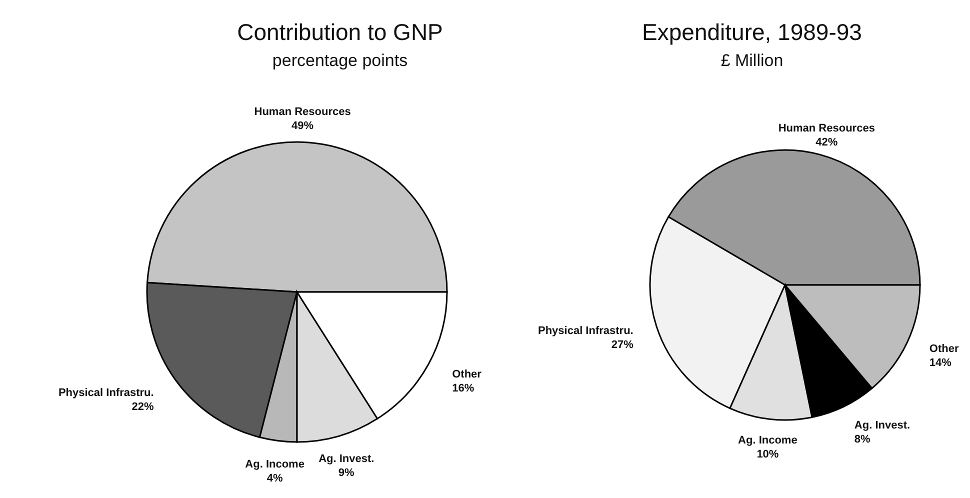 This screenshot has height=498, width=970. Describe the element at coordinates (303, 126) in the screenshot. I see `data-label: 49%` at that location.